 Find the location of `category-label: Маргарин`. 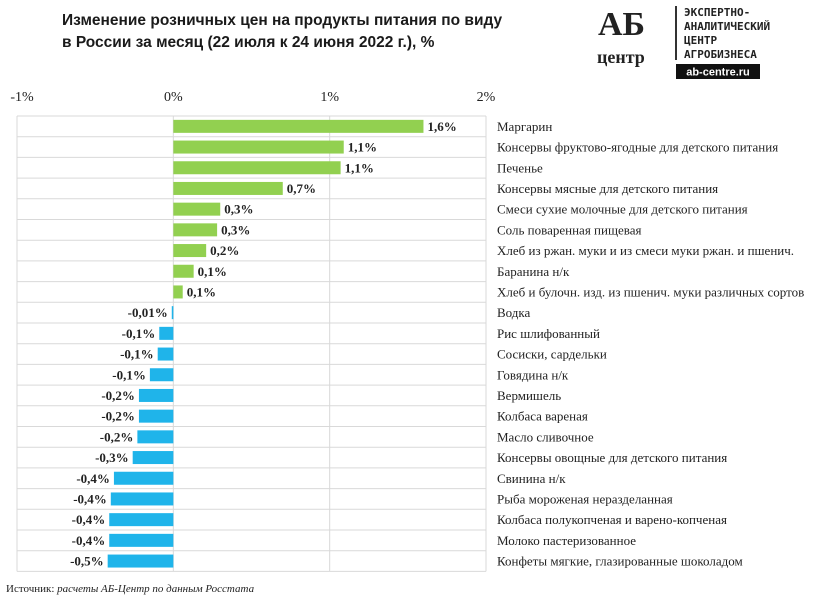

category-label: Маргарин is located at coordinates (524, 126).